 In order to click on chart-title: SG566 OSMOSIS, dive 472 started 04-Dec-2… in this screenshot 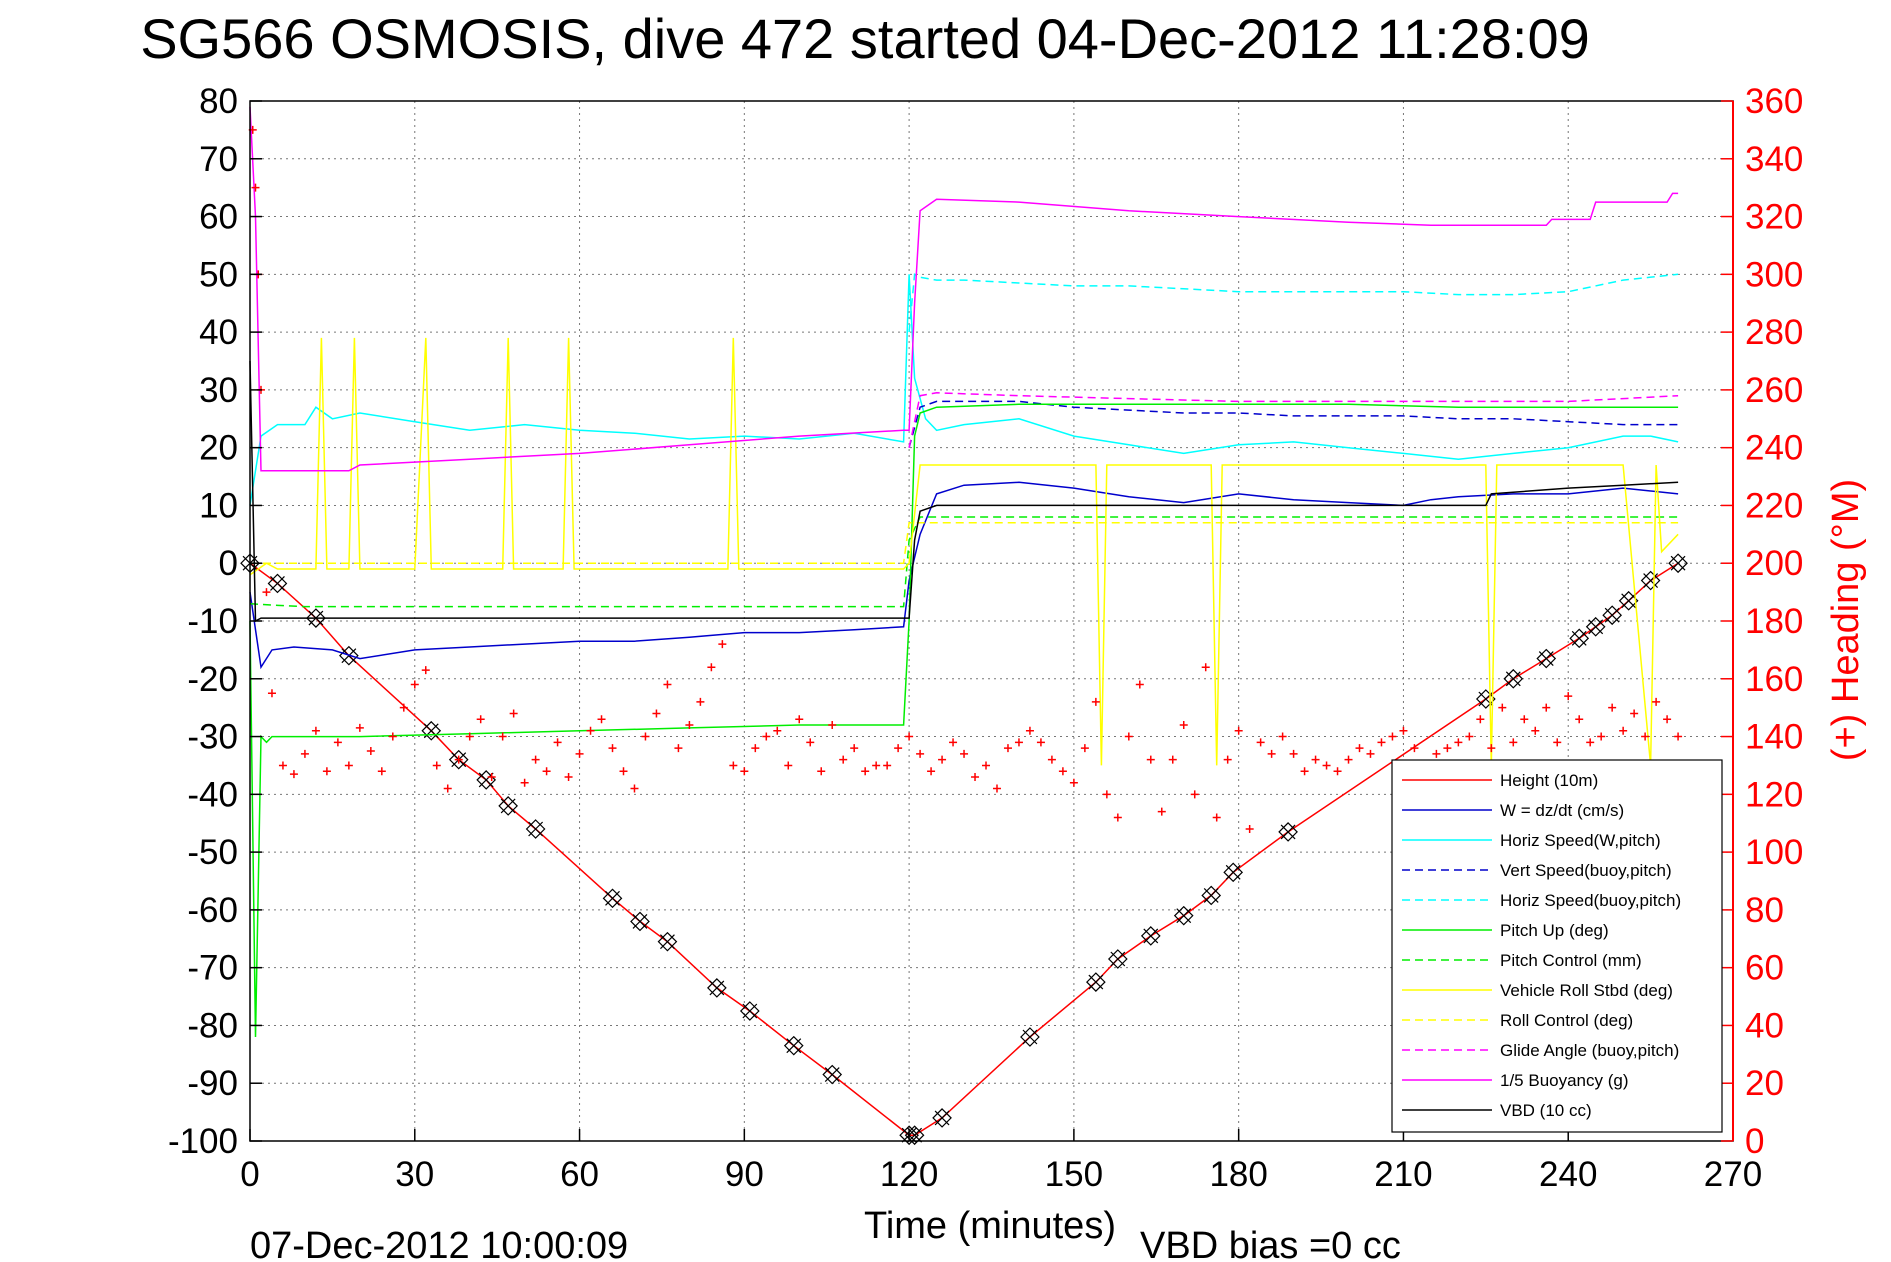, I will do `click(865, 38)`.